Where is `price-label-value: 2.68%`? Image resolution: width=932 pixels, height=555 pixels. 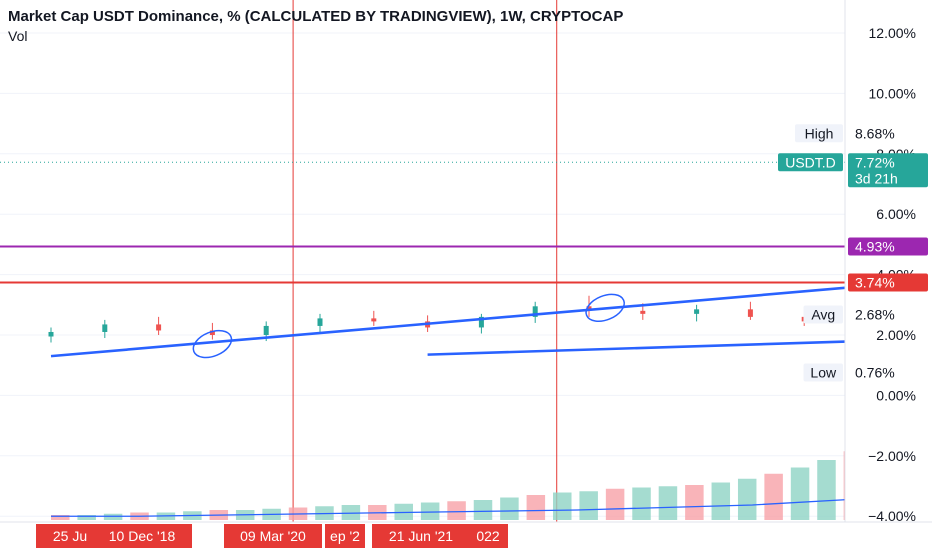 price-label-value: 2.68% is located at coordinates (875, 314).